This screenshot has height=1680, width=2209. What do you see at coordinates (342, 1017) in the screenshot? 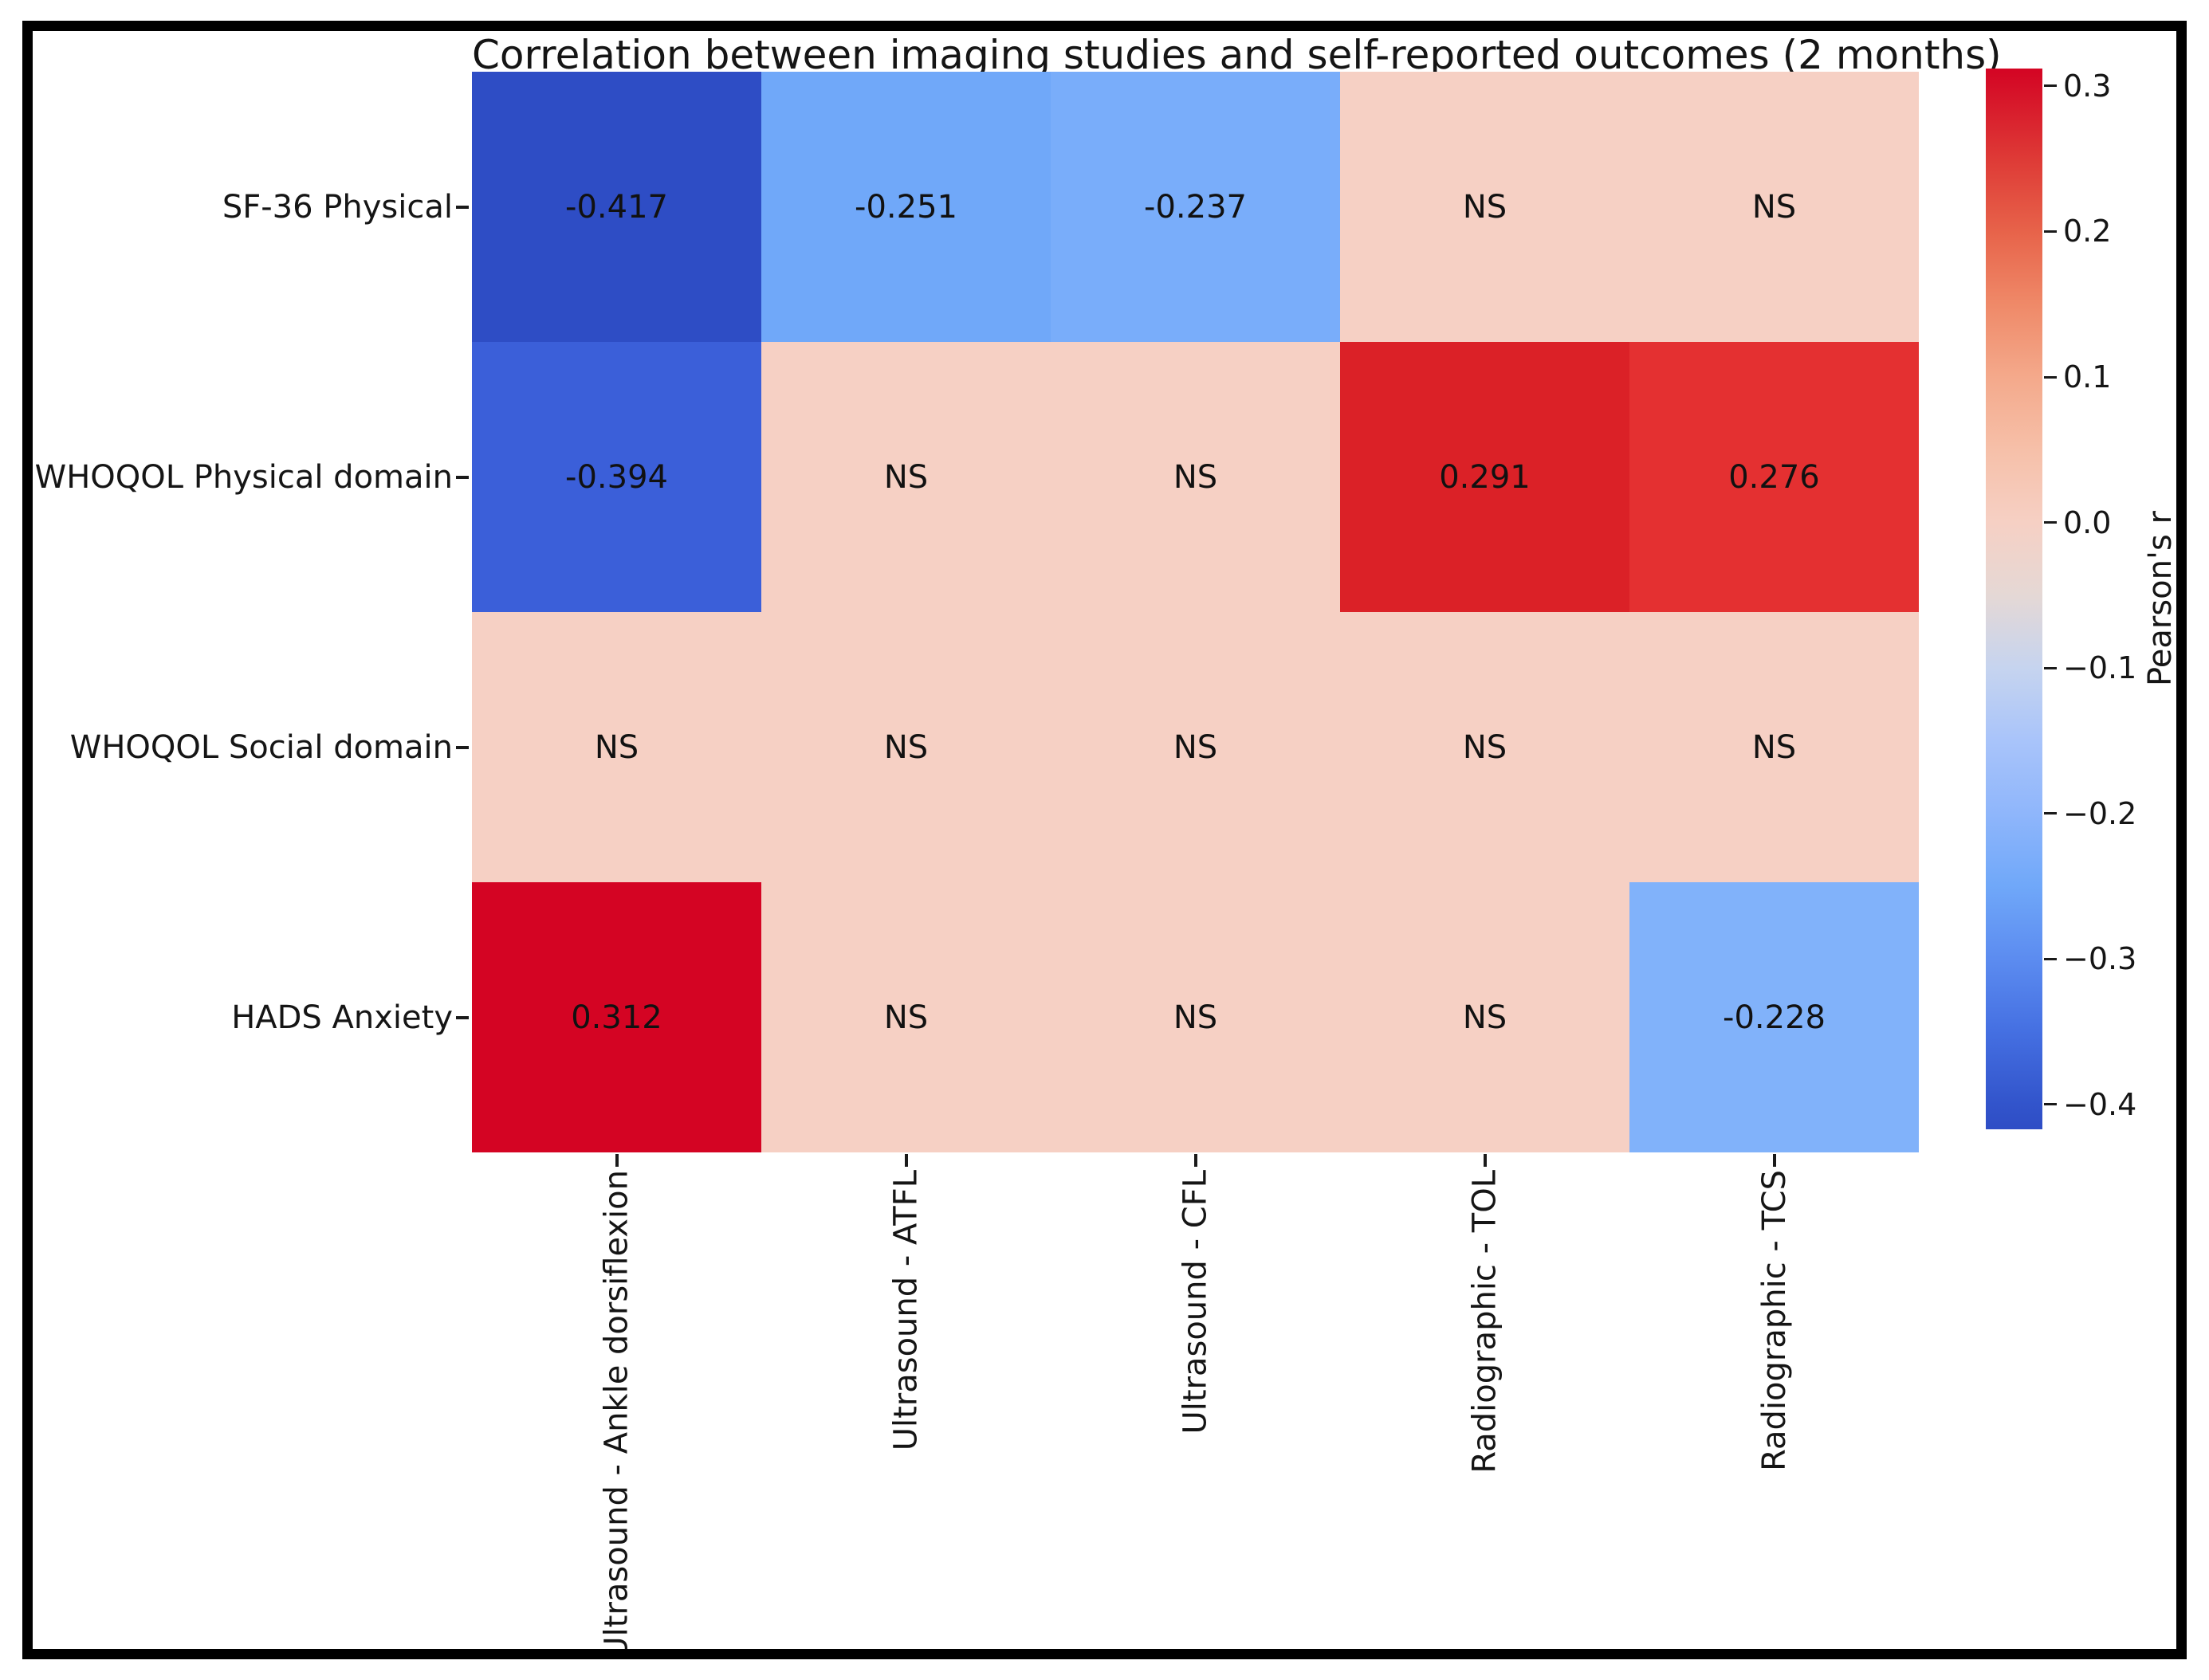
I see `row-label: HADS Anxiety` at bounding box center [342, 1017].